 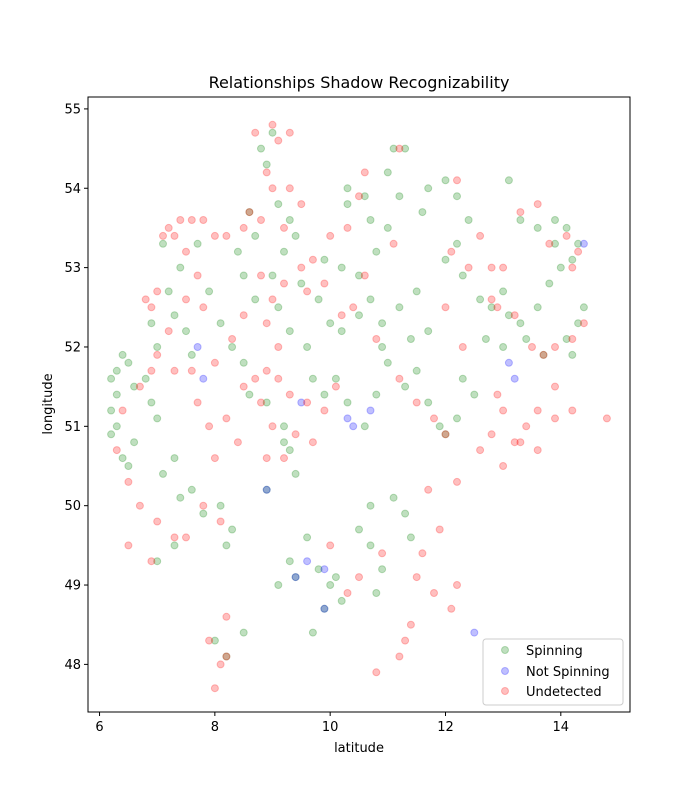 What do you see at coordinates (505, 650) in the screenshot?
I see `legend-marker-spinning` at bounding box center [505, 650].